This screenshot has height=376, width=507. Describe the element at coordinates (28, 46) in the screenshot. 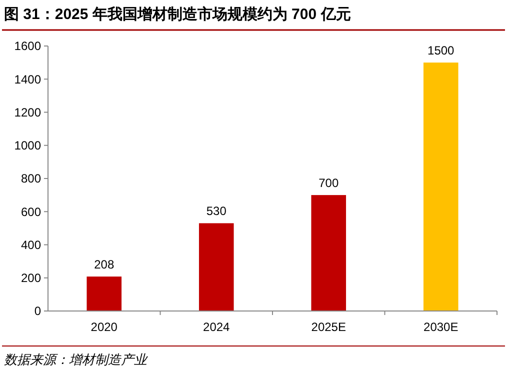

I see `y-tick-label: 1600` at that location.